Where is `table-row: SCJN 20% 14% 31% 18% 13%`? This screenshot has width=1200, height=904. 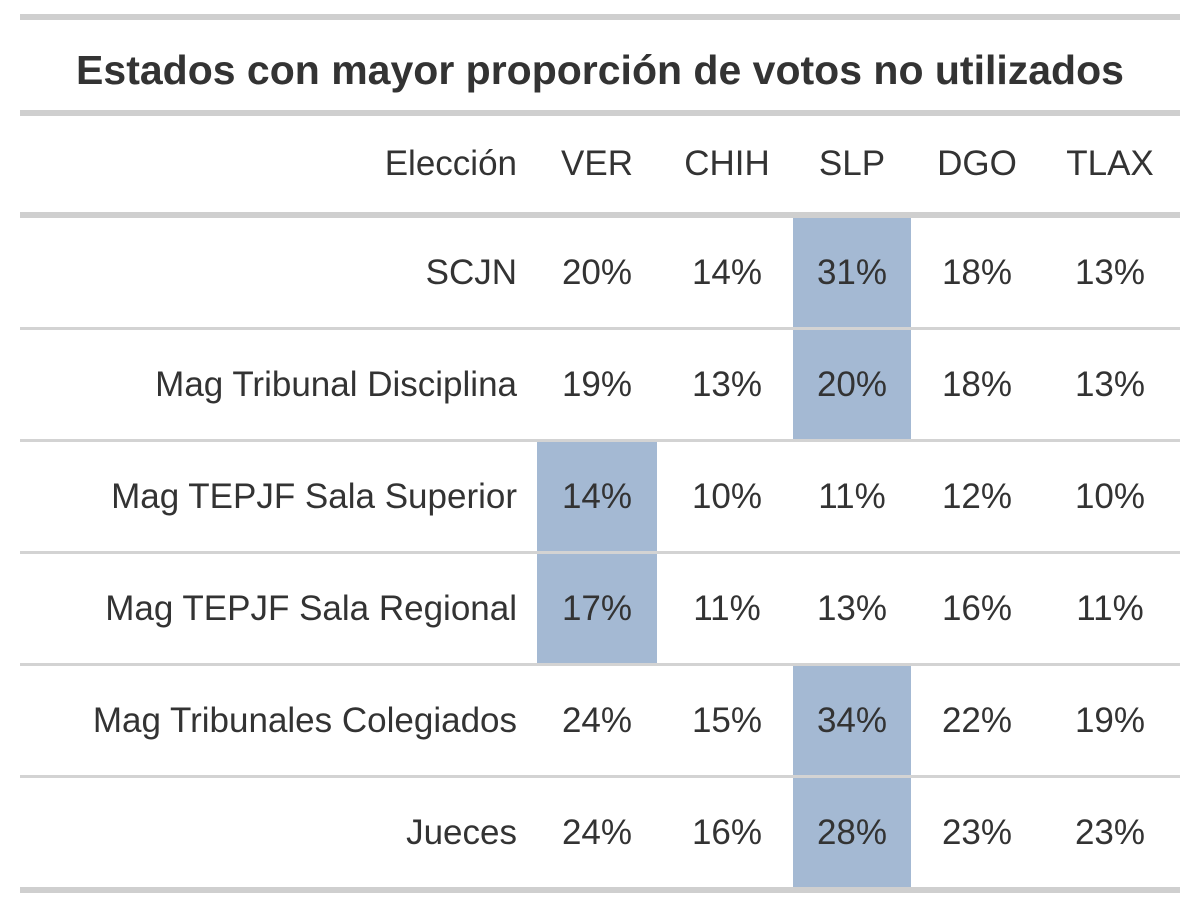 table-row: SCJN 20% 14% 31% 18% 13% is located at coordinates (600, 272).